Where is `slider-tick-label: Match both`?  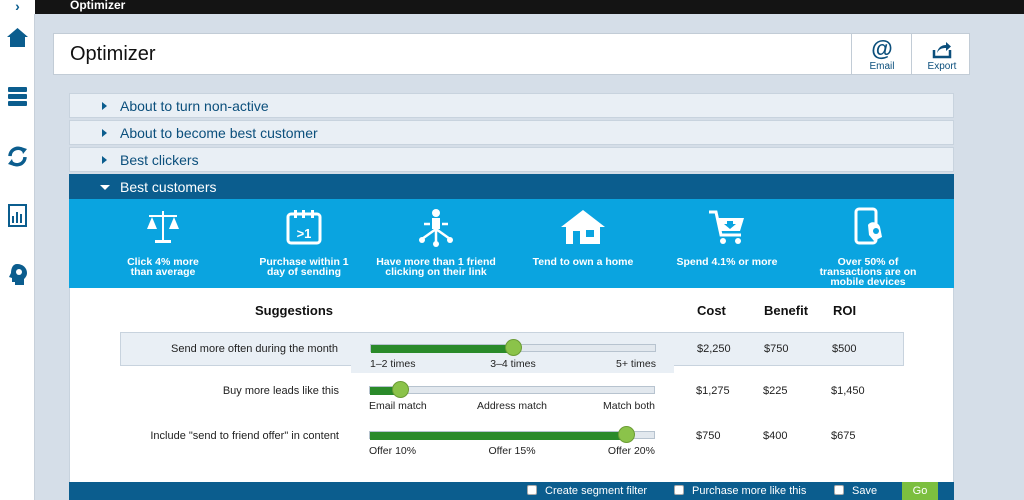
slider-tick-label: Match both is located at coordinates (629, 406).